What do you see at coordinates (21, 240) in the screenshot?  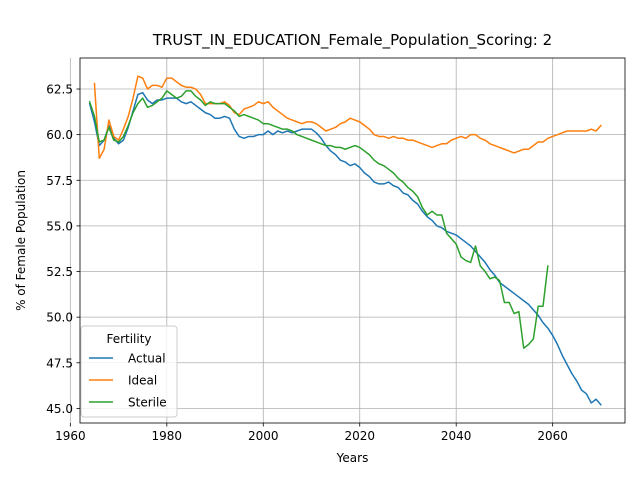 I see `y-axis-label: % of Female Population` at bounding box center [21, 240].